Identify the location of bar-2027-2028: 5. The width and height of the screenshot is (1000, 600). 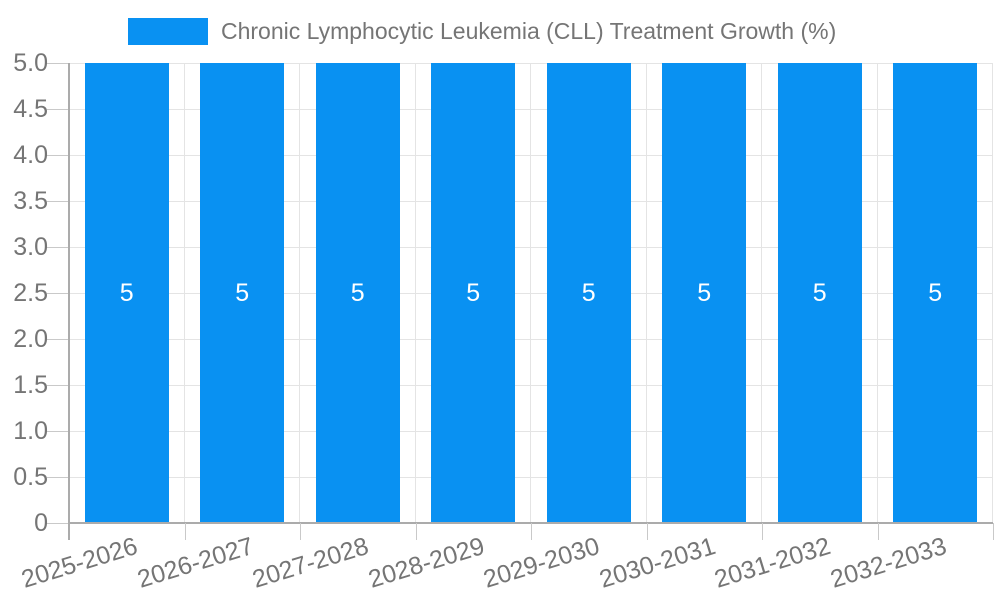
(357, 293).